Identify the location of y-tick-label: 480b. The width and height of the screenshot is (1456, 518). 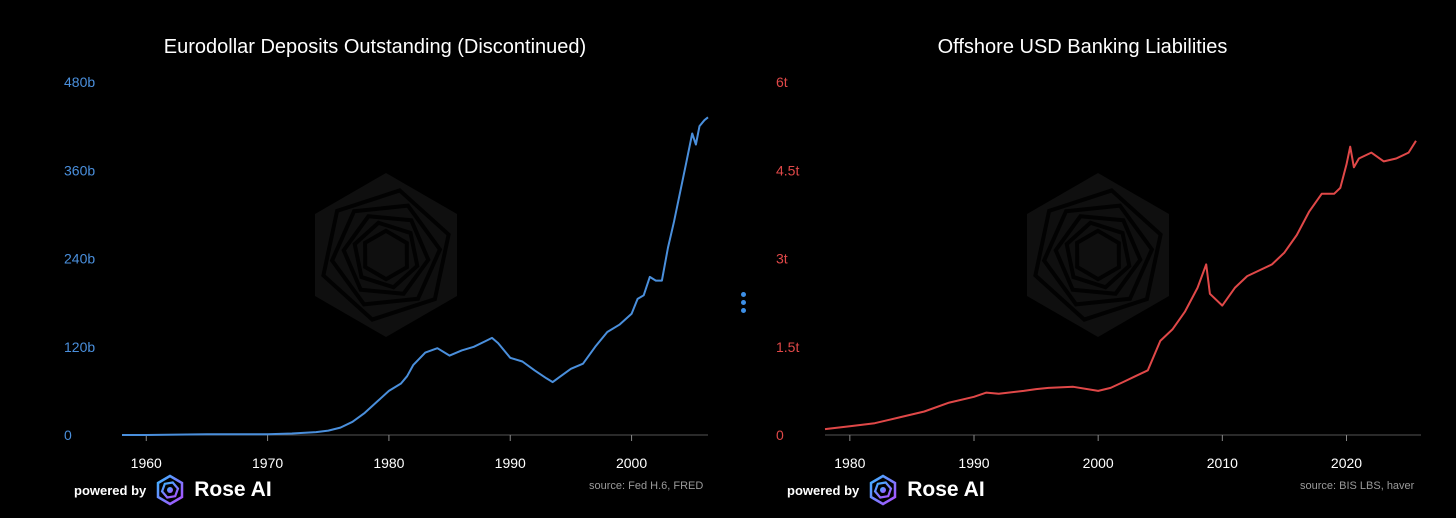
(79, 82).